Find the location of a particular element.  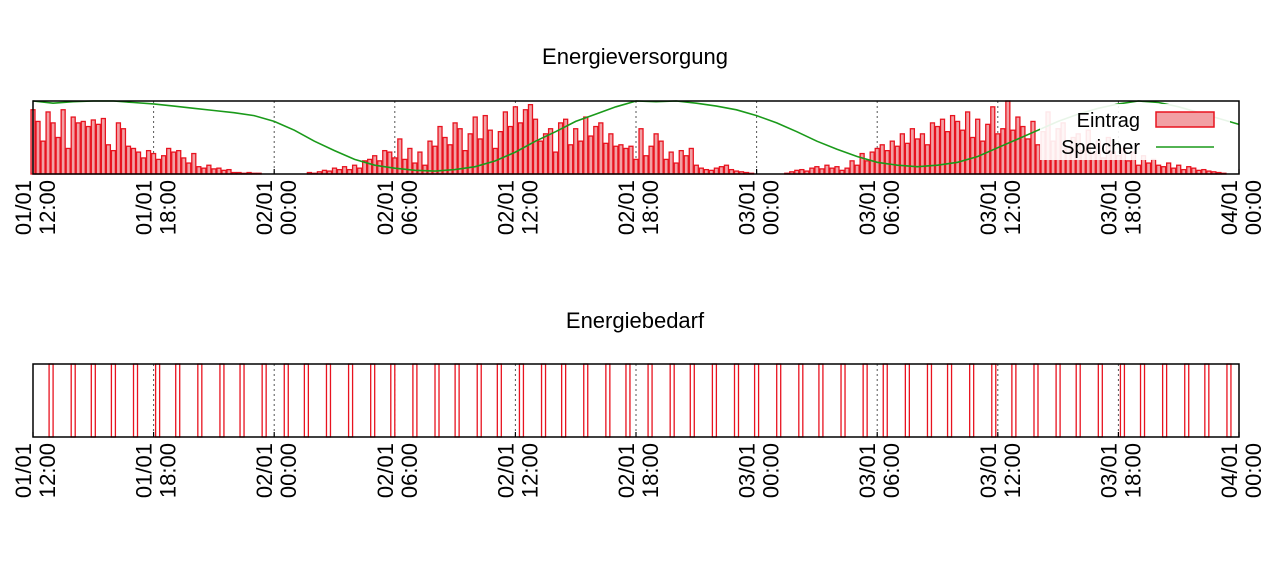

x-tick-label: 02/0100:00 is located at coordinates (276, 470).